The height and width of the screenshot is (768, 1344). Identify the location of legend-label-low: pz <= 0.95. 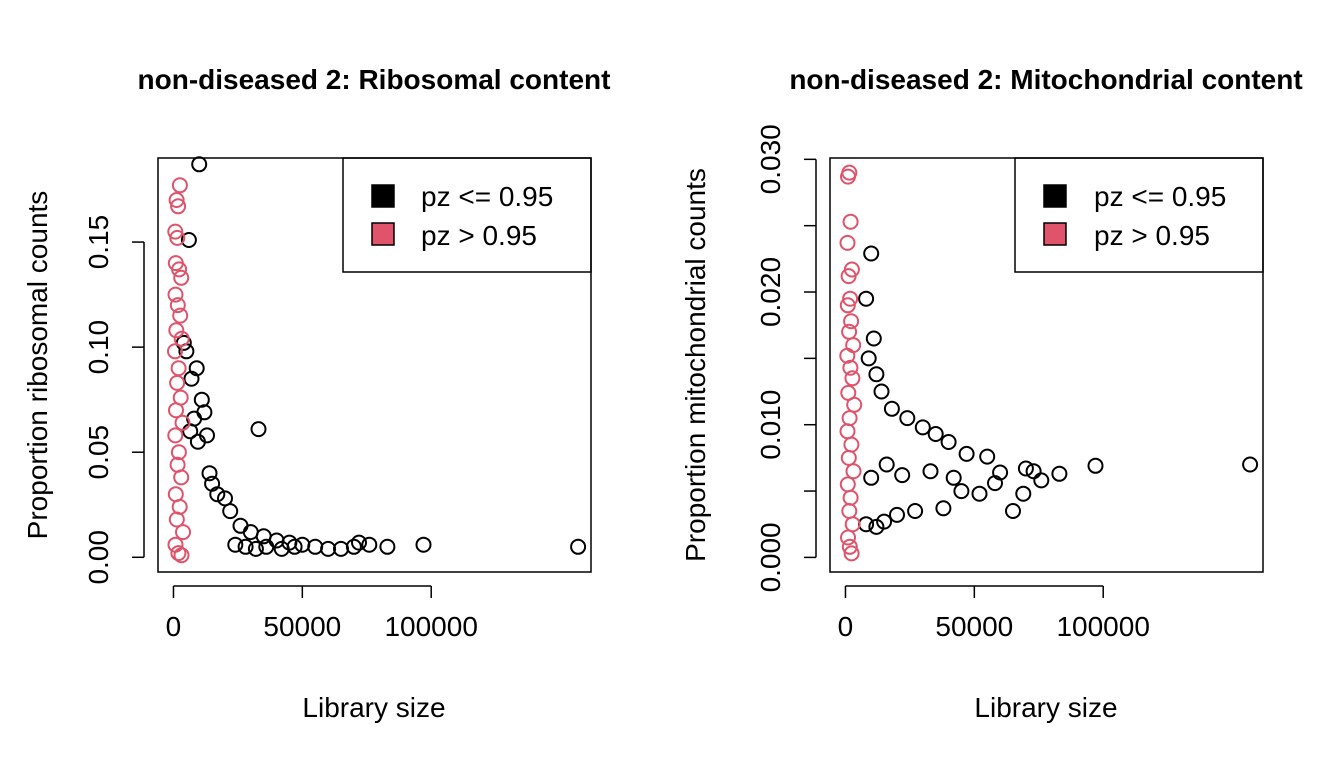
(1160, 196).